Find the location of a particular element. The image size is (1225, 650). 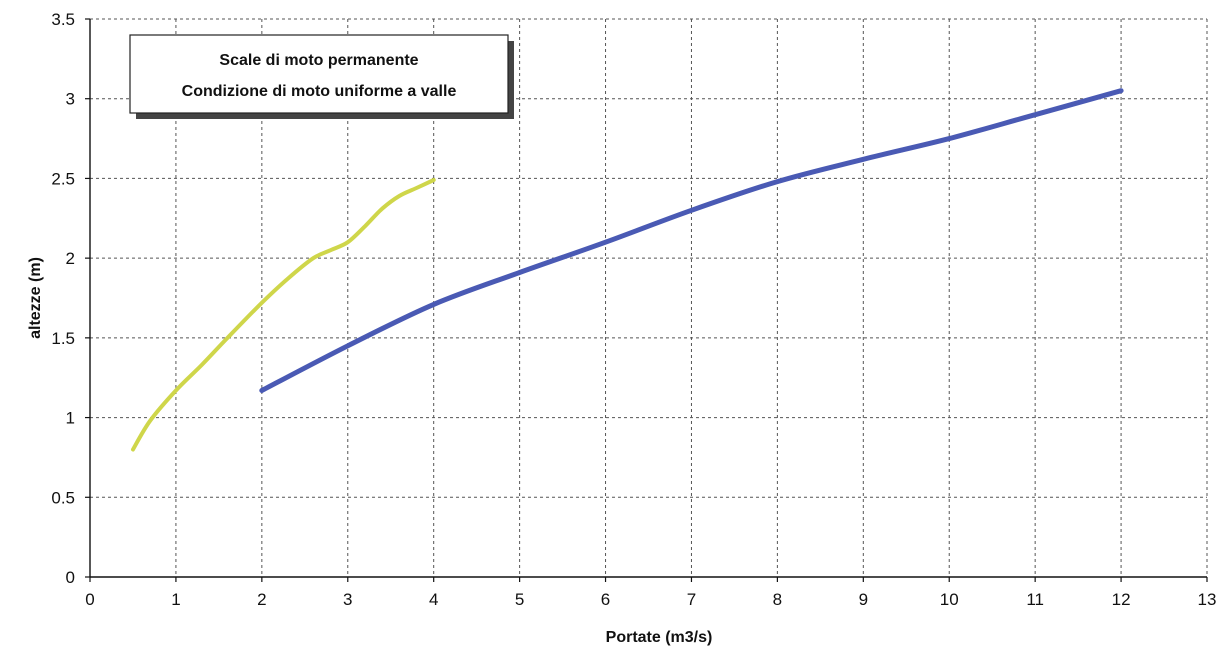

x-axis-label: Portate (m3/s) is located at coordinates (659, 637).